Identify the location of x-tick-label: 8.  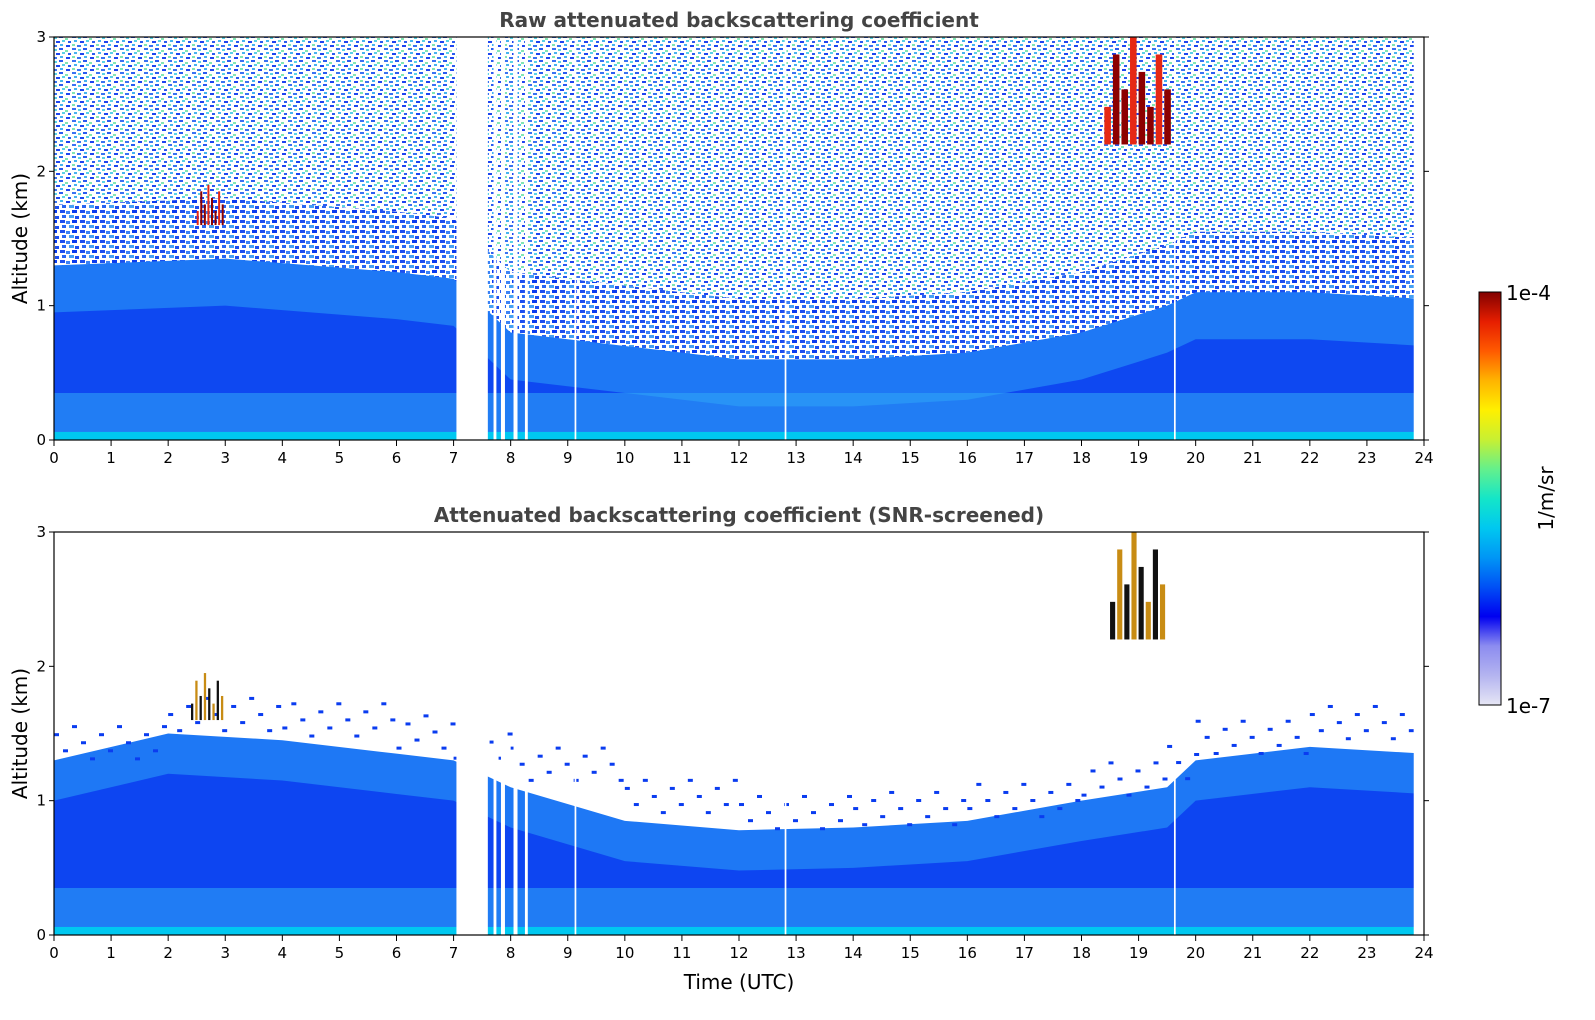
(511, 953).